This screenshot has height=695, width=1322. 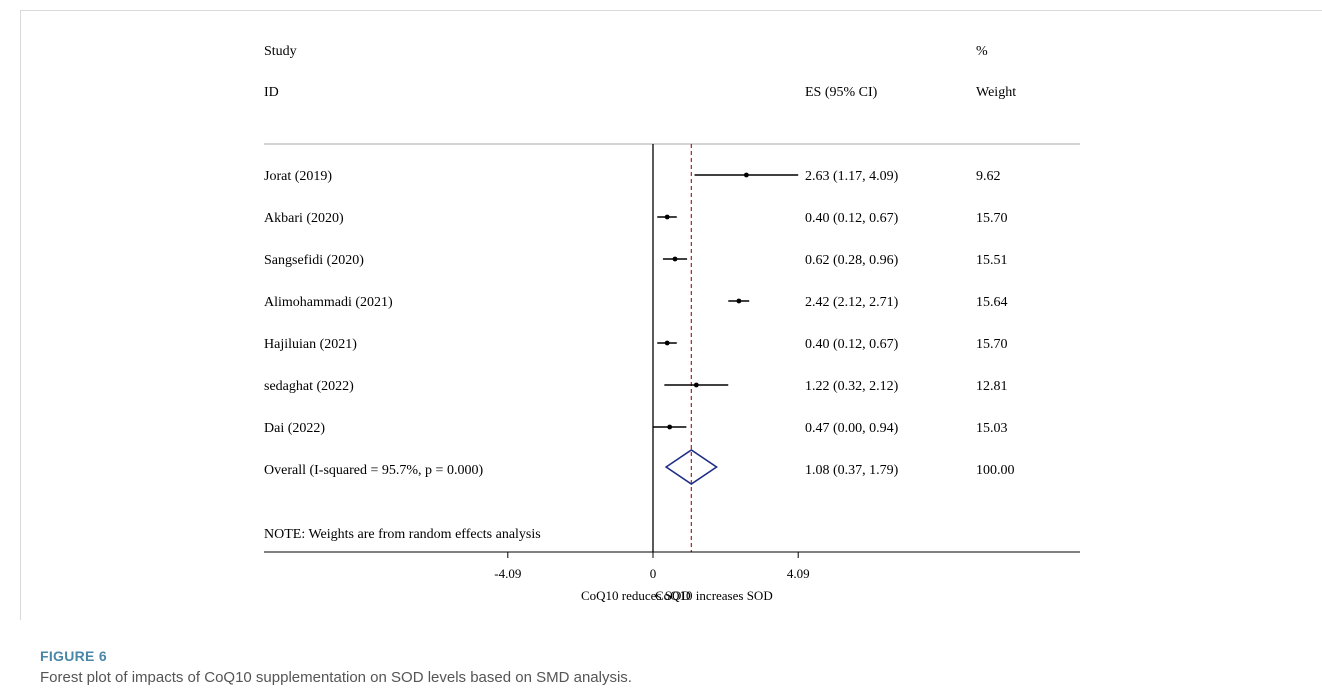 I want to click on study-weight: 12.81, so click(x=992, y=386).